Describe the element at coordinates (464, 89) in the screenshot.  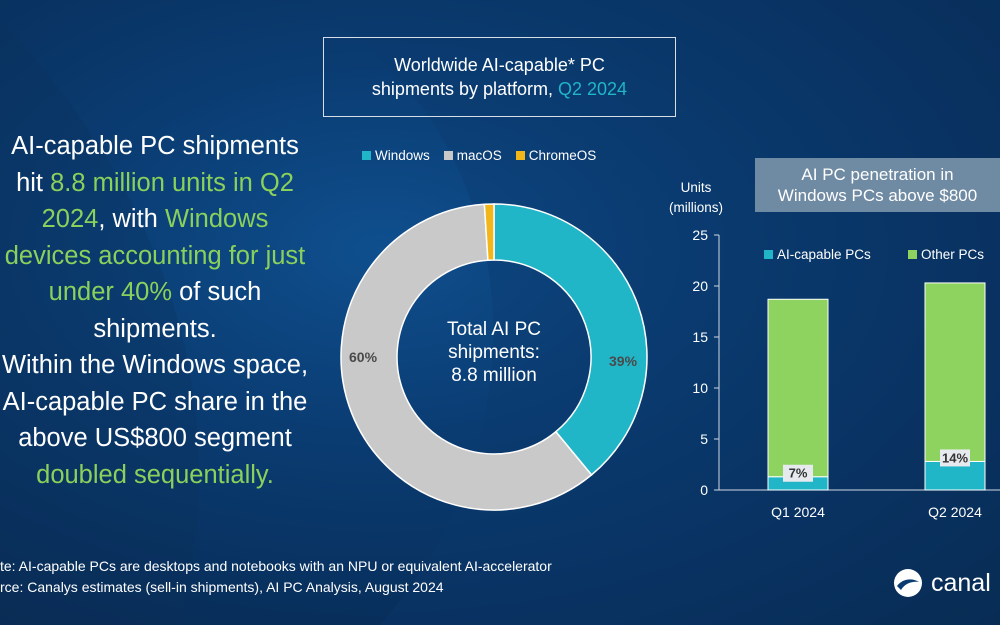
I see `title-line: shipments by platform,` at that location.